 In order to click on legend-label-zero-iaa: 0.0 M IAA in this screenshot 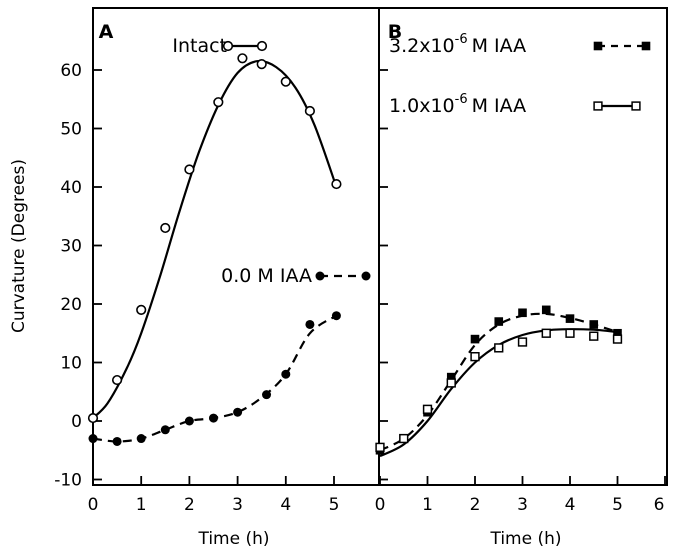, I will do `click(266, 276)`.